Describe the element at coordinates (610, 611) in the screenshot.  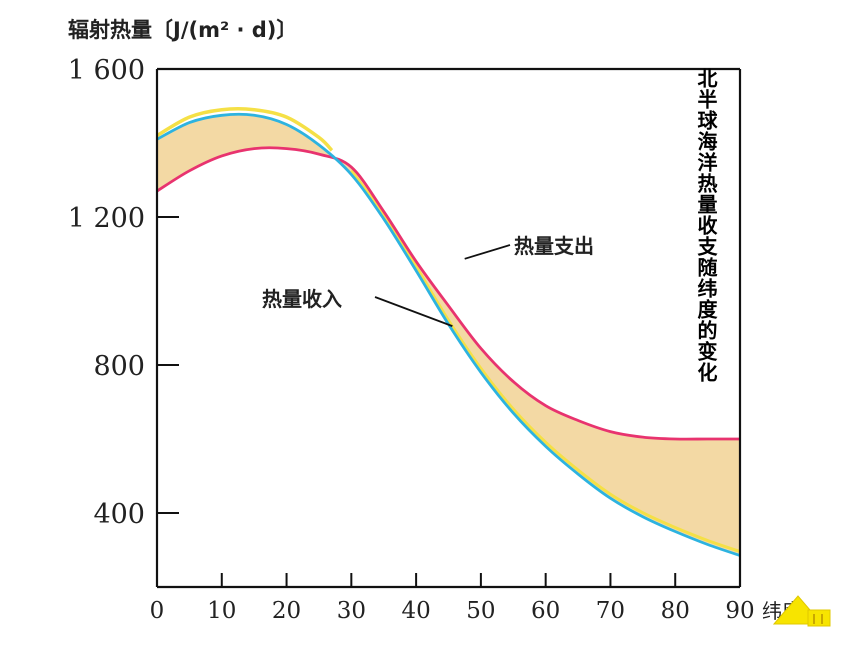
I see `x-tick-label: 70` at that location.